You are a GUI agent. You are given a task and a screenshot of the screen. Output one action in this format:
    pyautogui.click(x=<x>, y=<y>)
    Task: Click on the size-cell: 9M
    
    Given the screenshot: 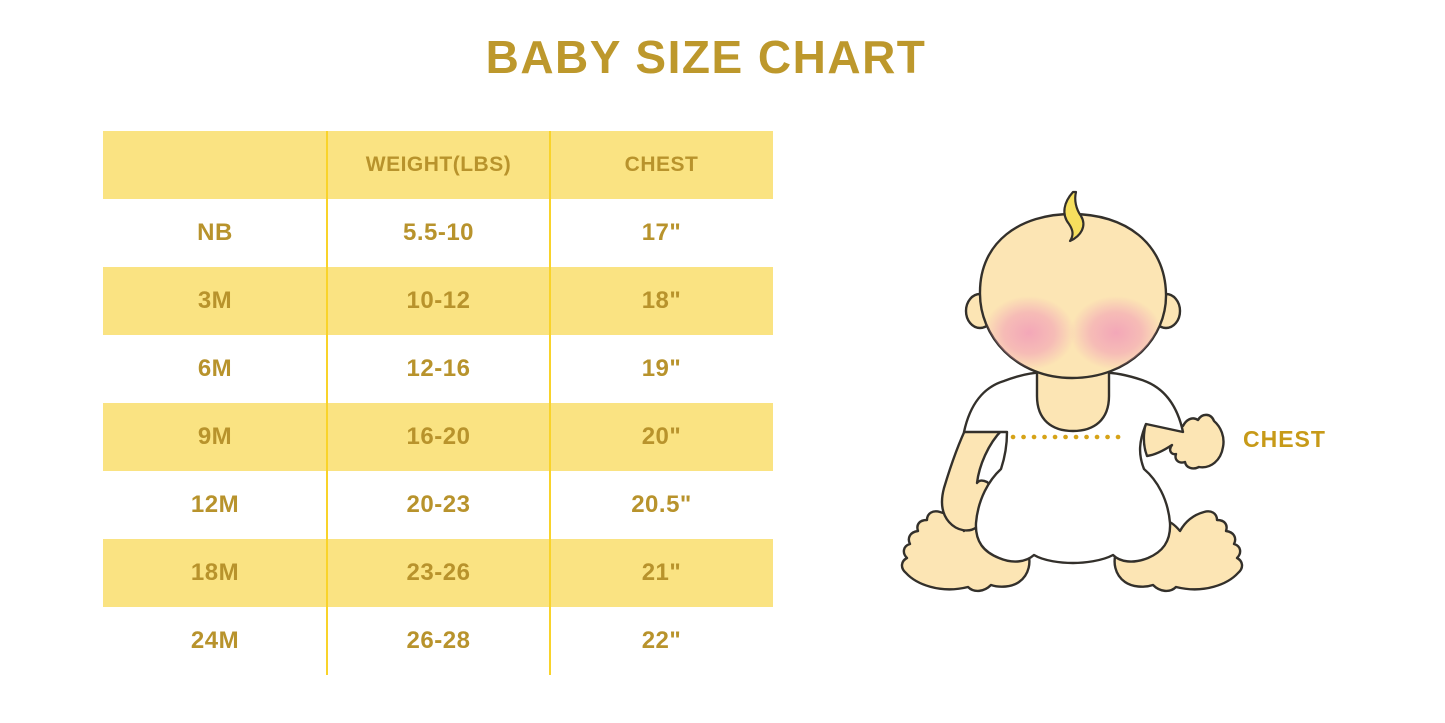 What is the action you would take?
    pyautogui.click(x=215, y=436)
    